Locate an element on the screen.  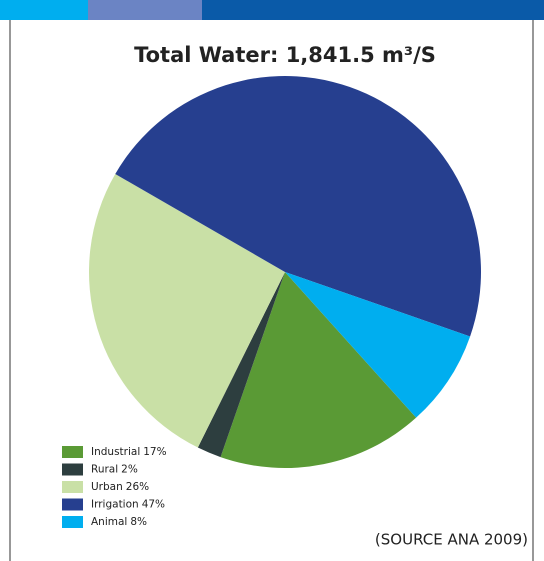
legend-value: 47% is located at coordinates (153, 505).